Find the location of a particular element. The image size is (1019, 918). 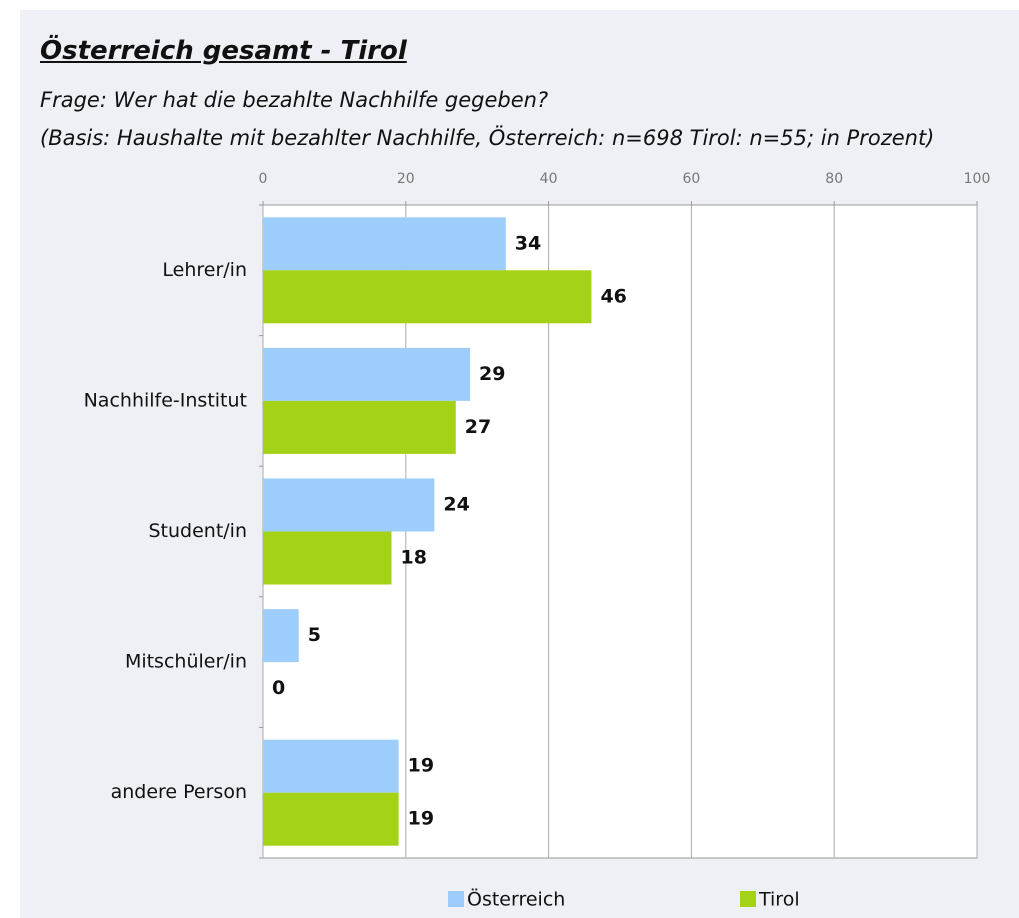

value-label: 5 is located at coordinates (314, 635).